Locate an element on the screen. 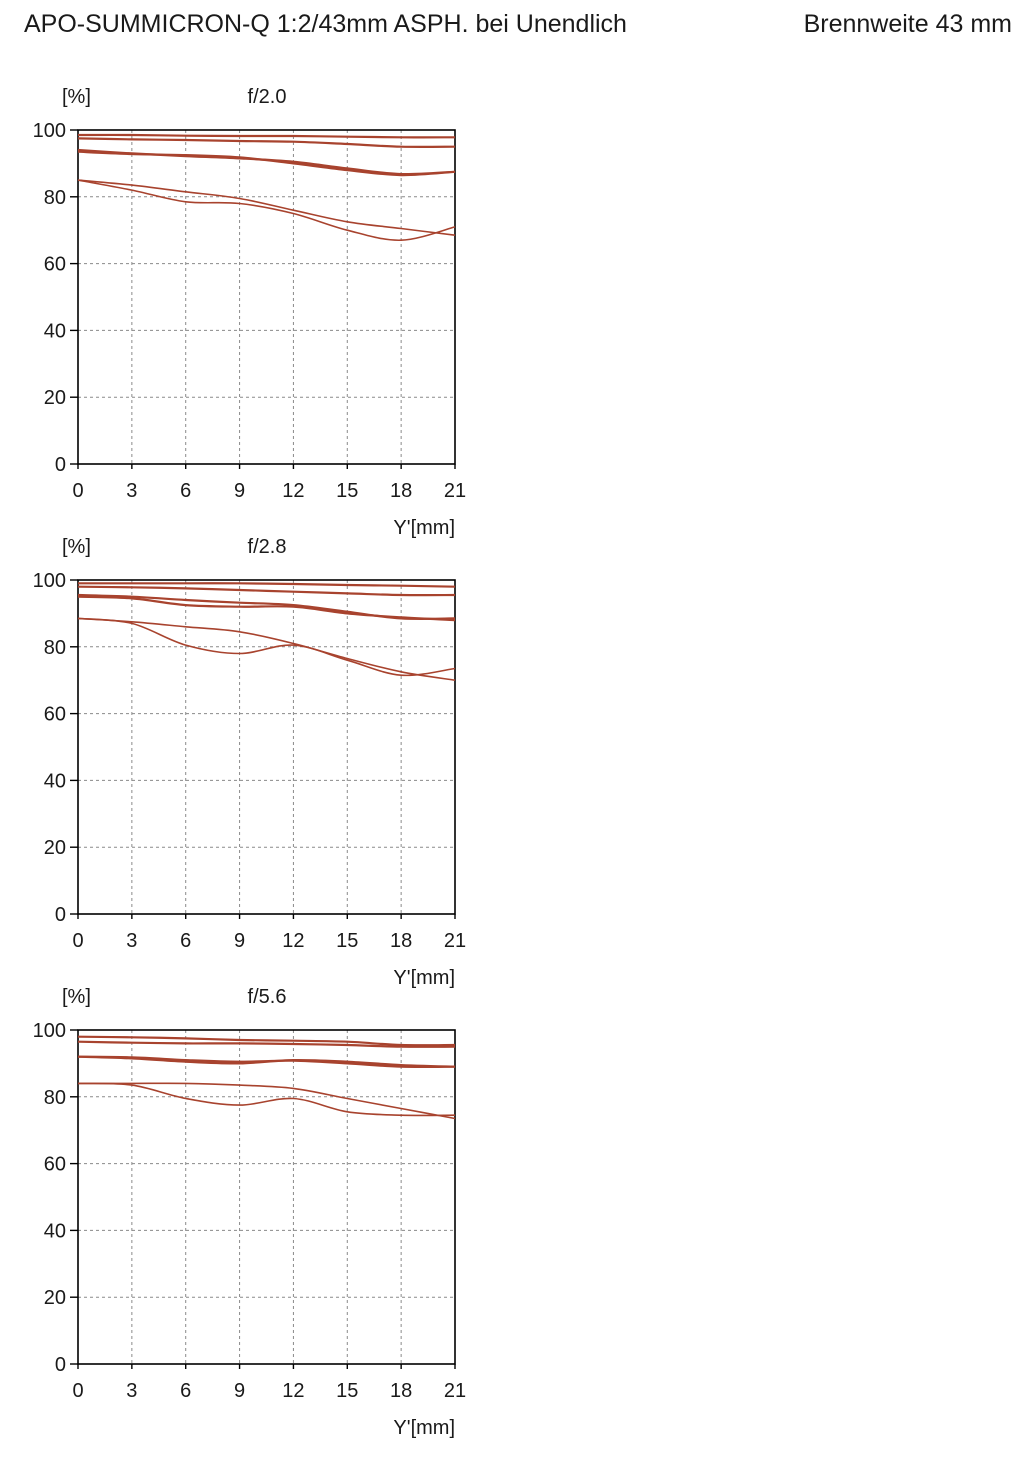 Image resolution: width=1032 pixels, height=1470 pixels. chart-svg: 0 20 40 60 80 100 0 3 6 9 12 15 18 21 [%] f/2.8 Y'[mm] is located at coordinates (250, 762).